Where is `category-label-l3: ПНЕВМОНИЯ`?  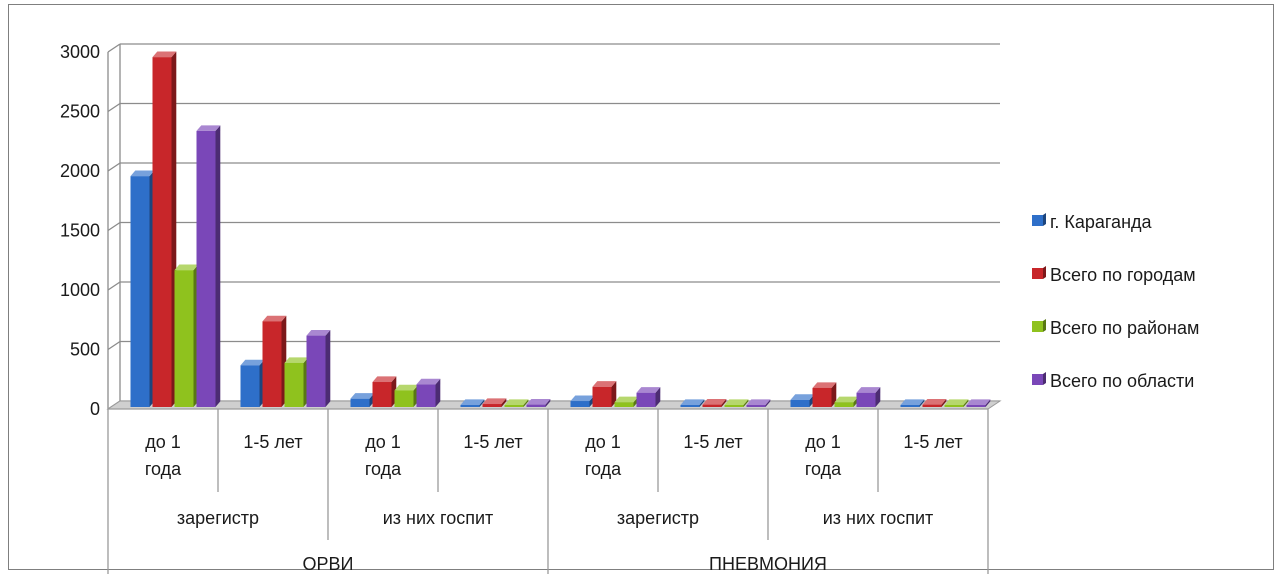
category-label-l3: ПНЕВМОНИЯ is located at coordinates (768, 564).